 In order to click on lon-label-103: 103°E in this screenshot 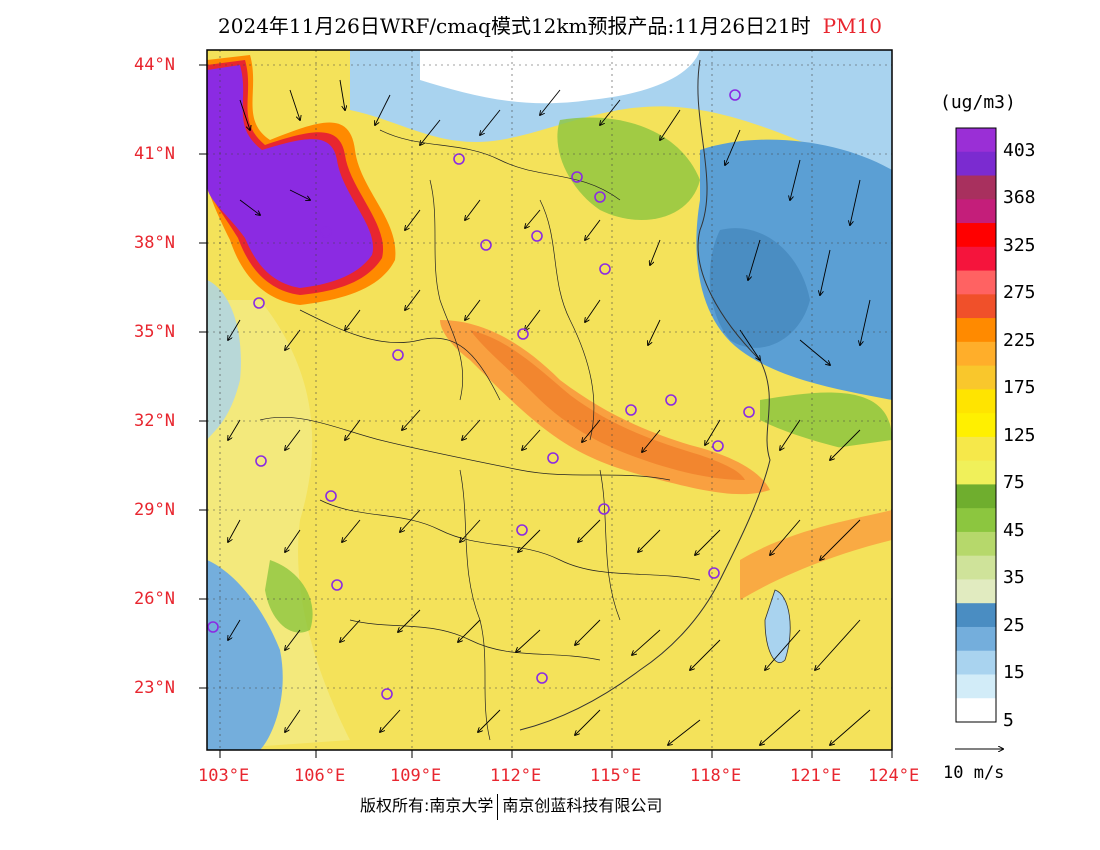, I will do `click(224, 776)`.